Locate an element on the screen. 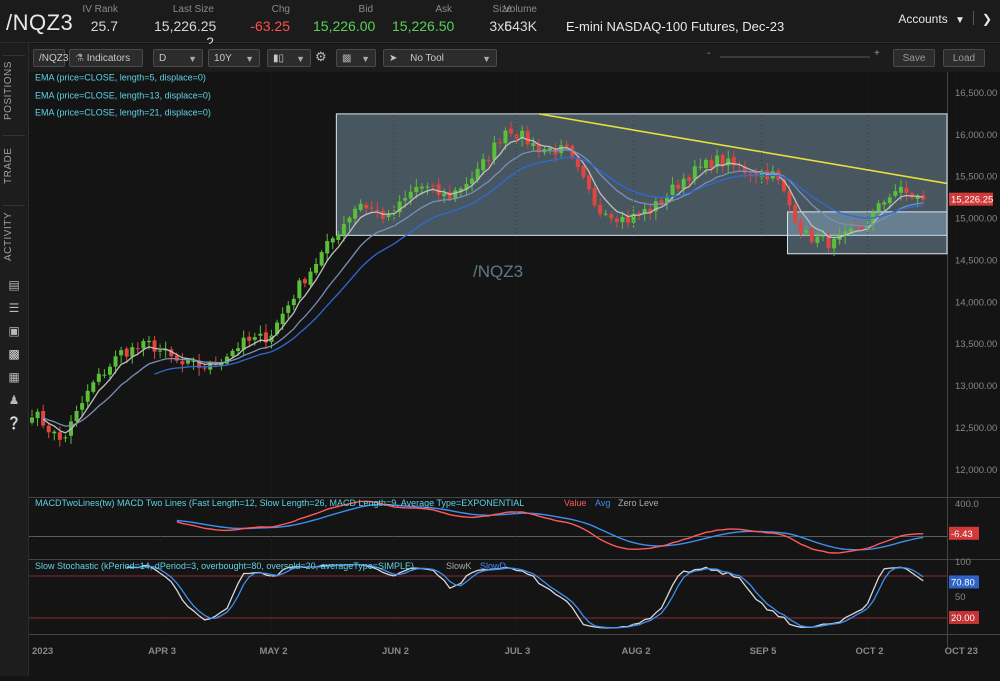 The width and height of the screenshot is (1000, 681). macd-avg-line is located at coordinates (550, 527).